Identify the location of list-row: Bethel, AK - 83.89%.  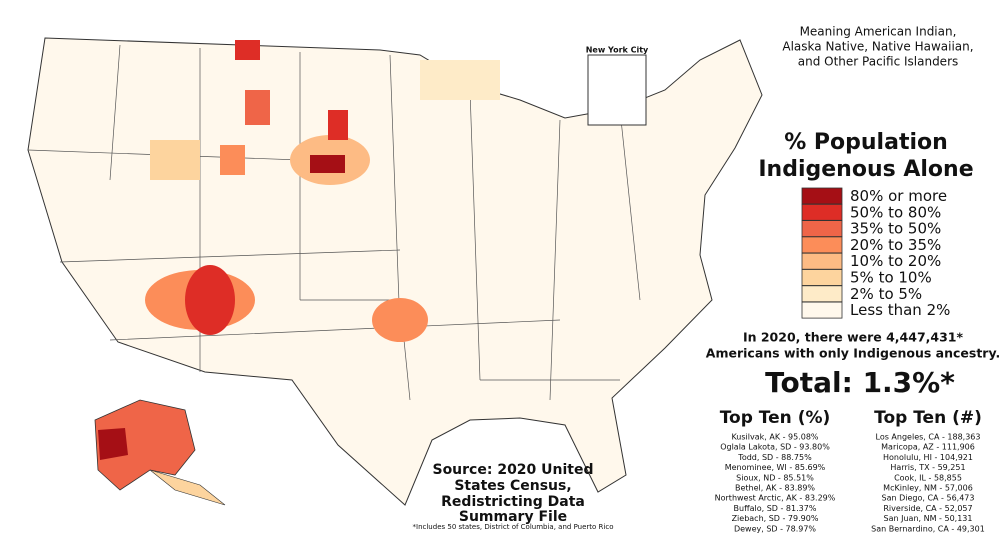
(775, 488).